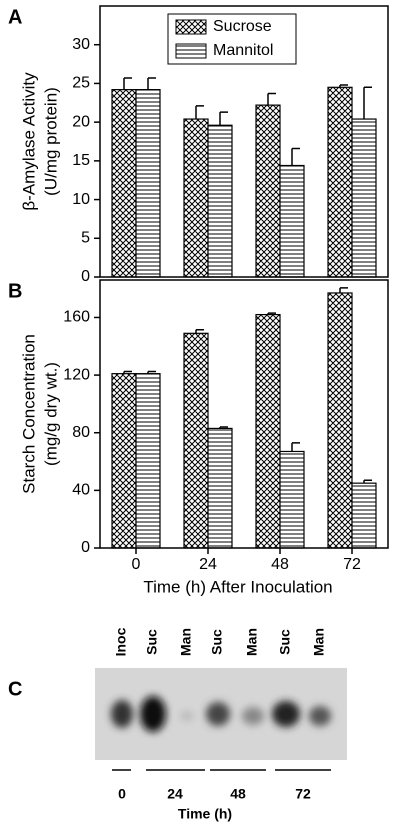 This screenshot has height=826, width=400. What do you see at coordinates (352, 564) in the screenshot?
I see `x-tick-label: 72` at bounding box center [352, 564].